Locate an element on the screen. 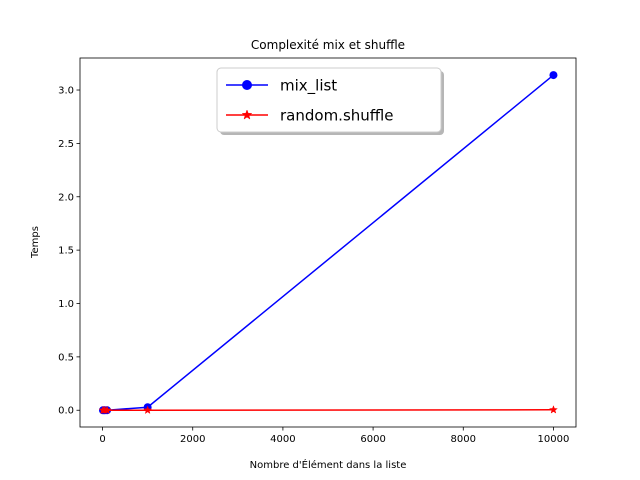 Image resolution: width=640 pixels, height=480 pixels. legend-label: random.shuffle is located at coordinates (337, 116).